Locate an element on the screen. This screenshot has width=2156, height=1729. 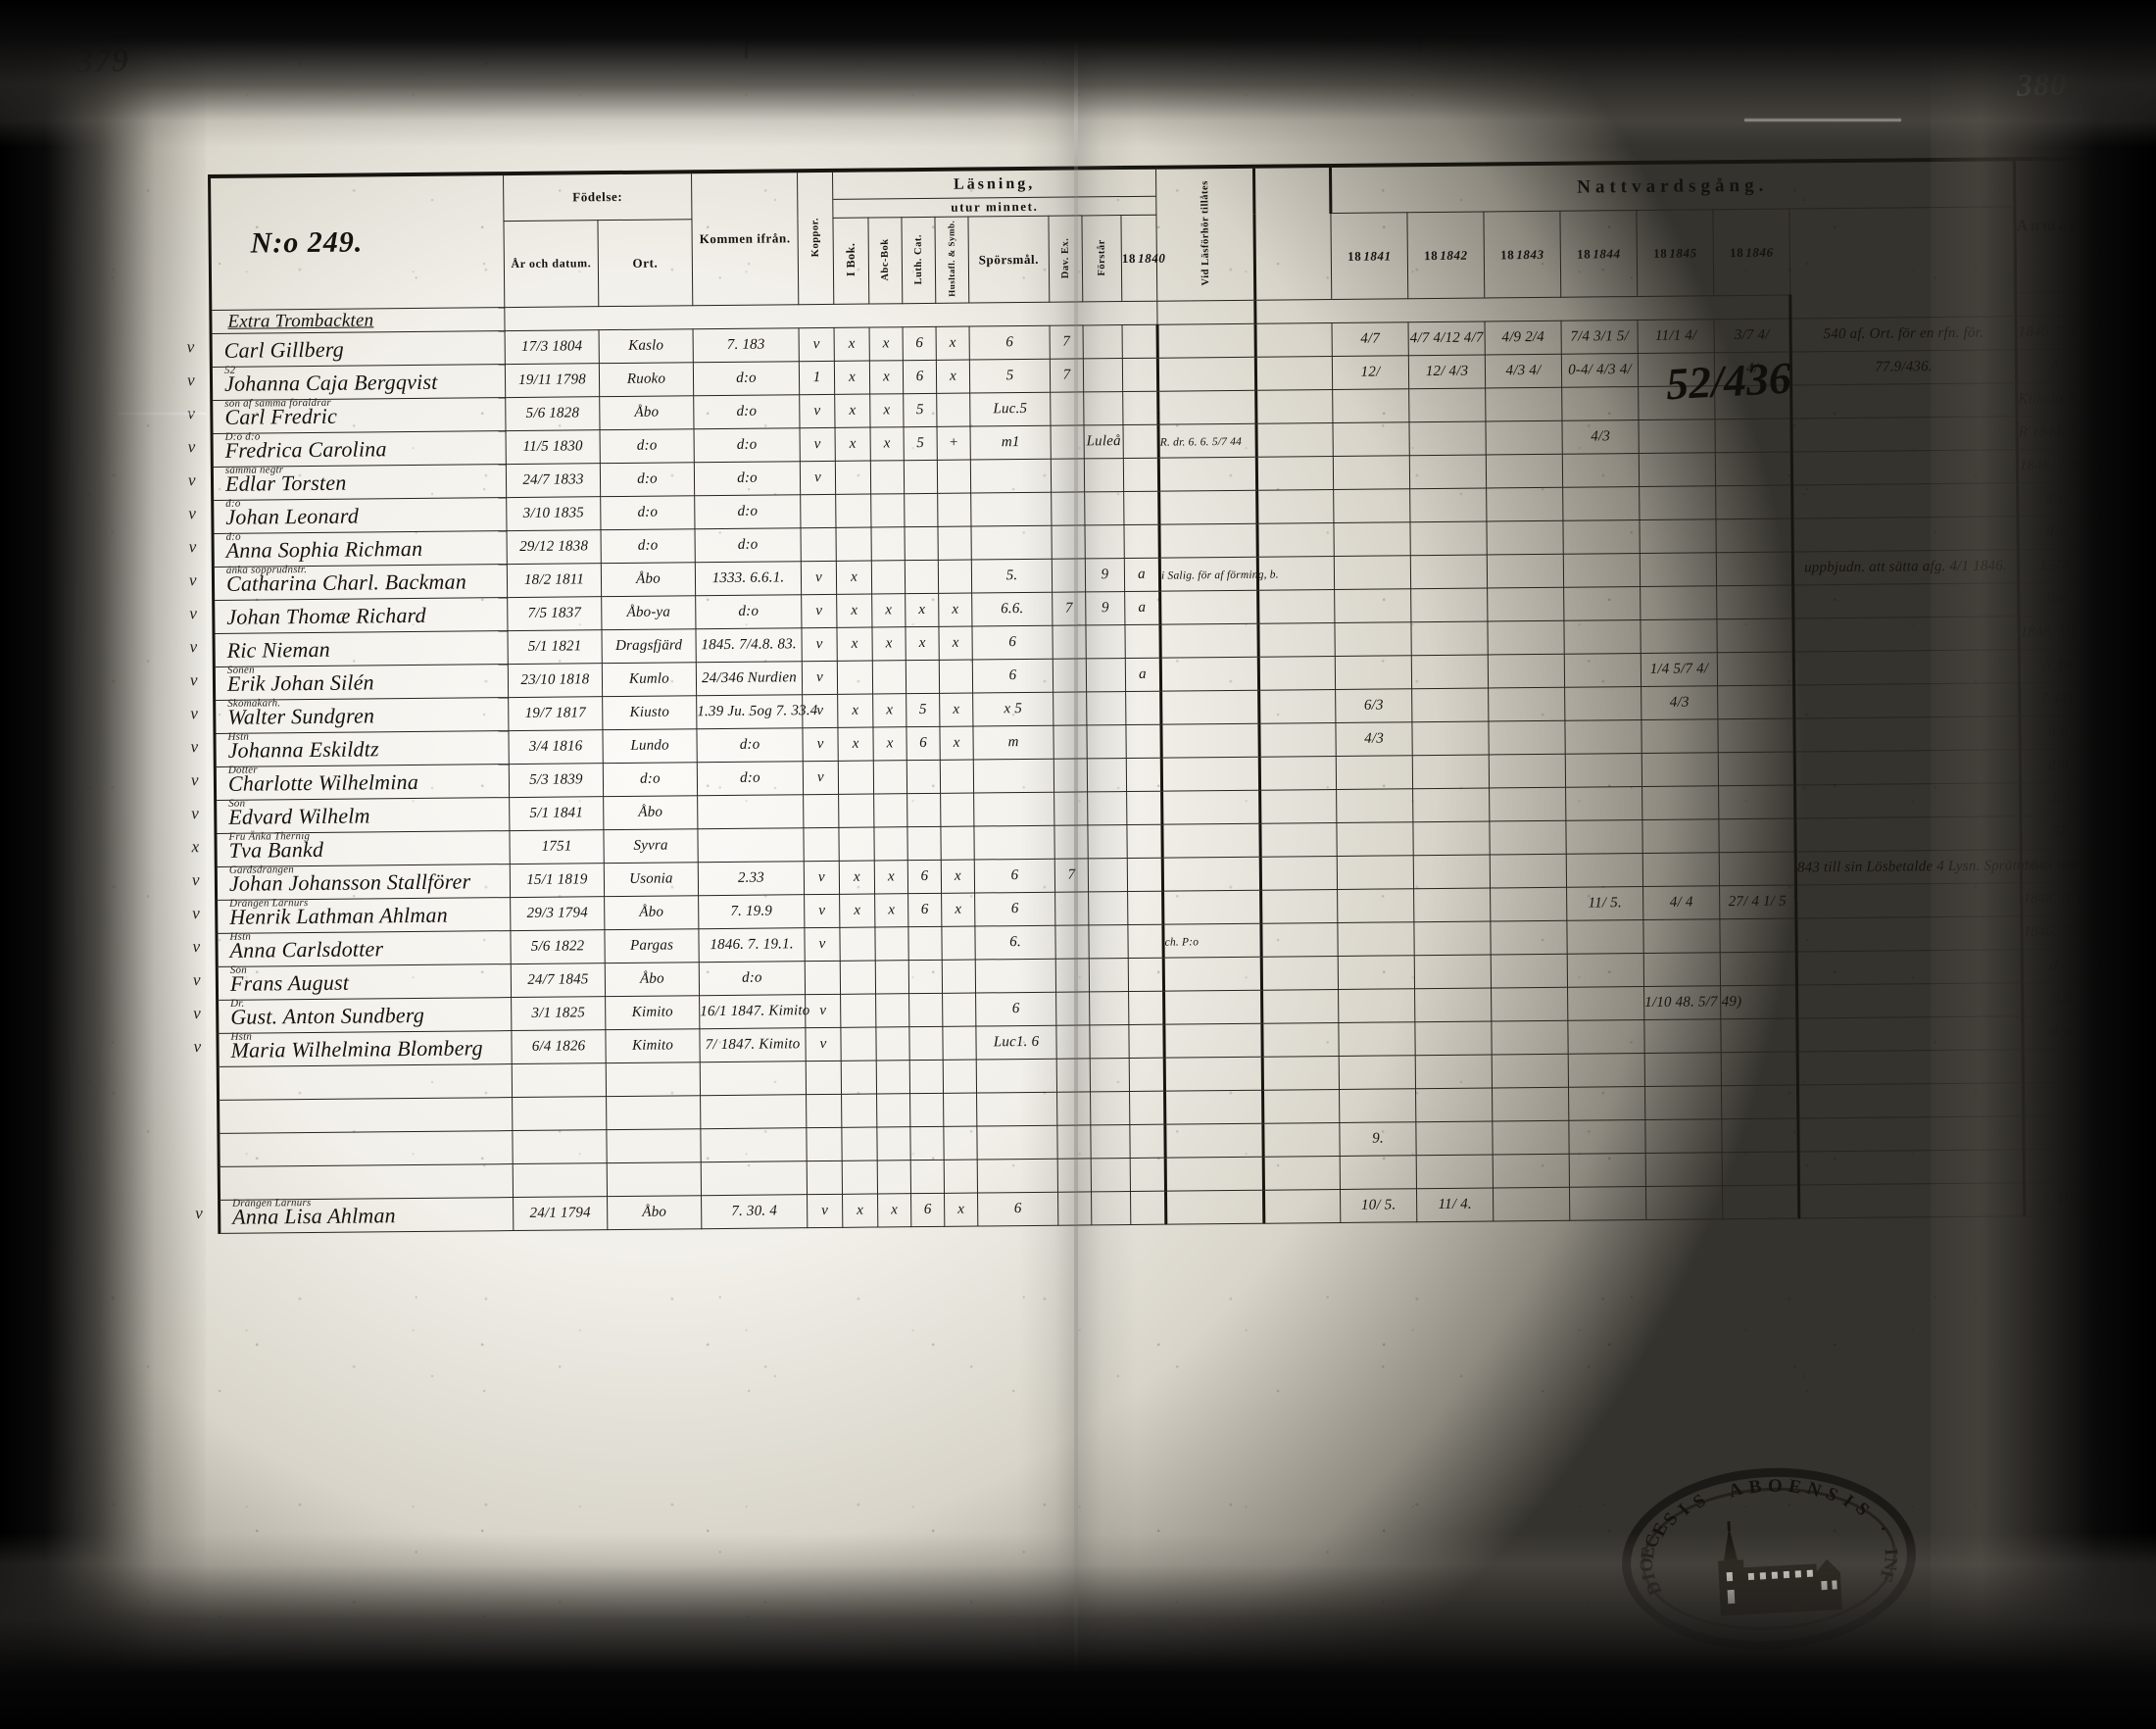
row-relation-note: Son is located at coordinates (237, 804).